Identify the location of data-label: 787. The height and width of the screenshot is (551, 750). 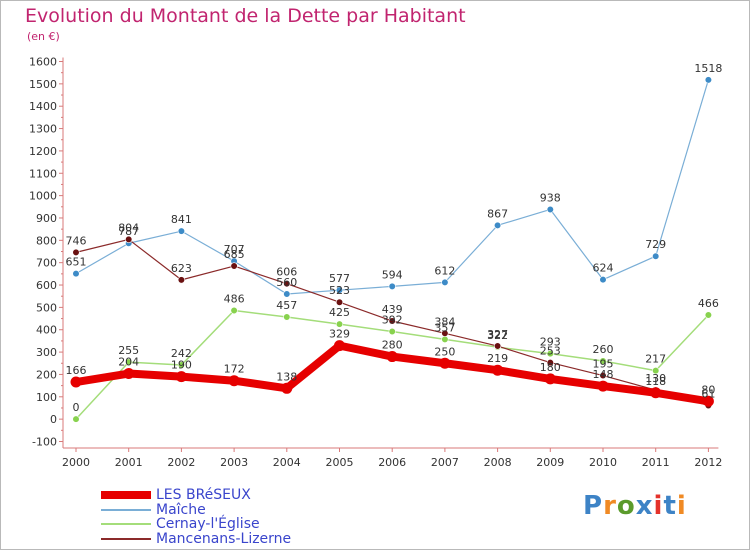
(128, 231).